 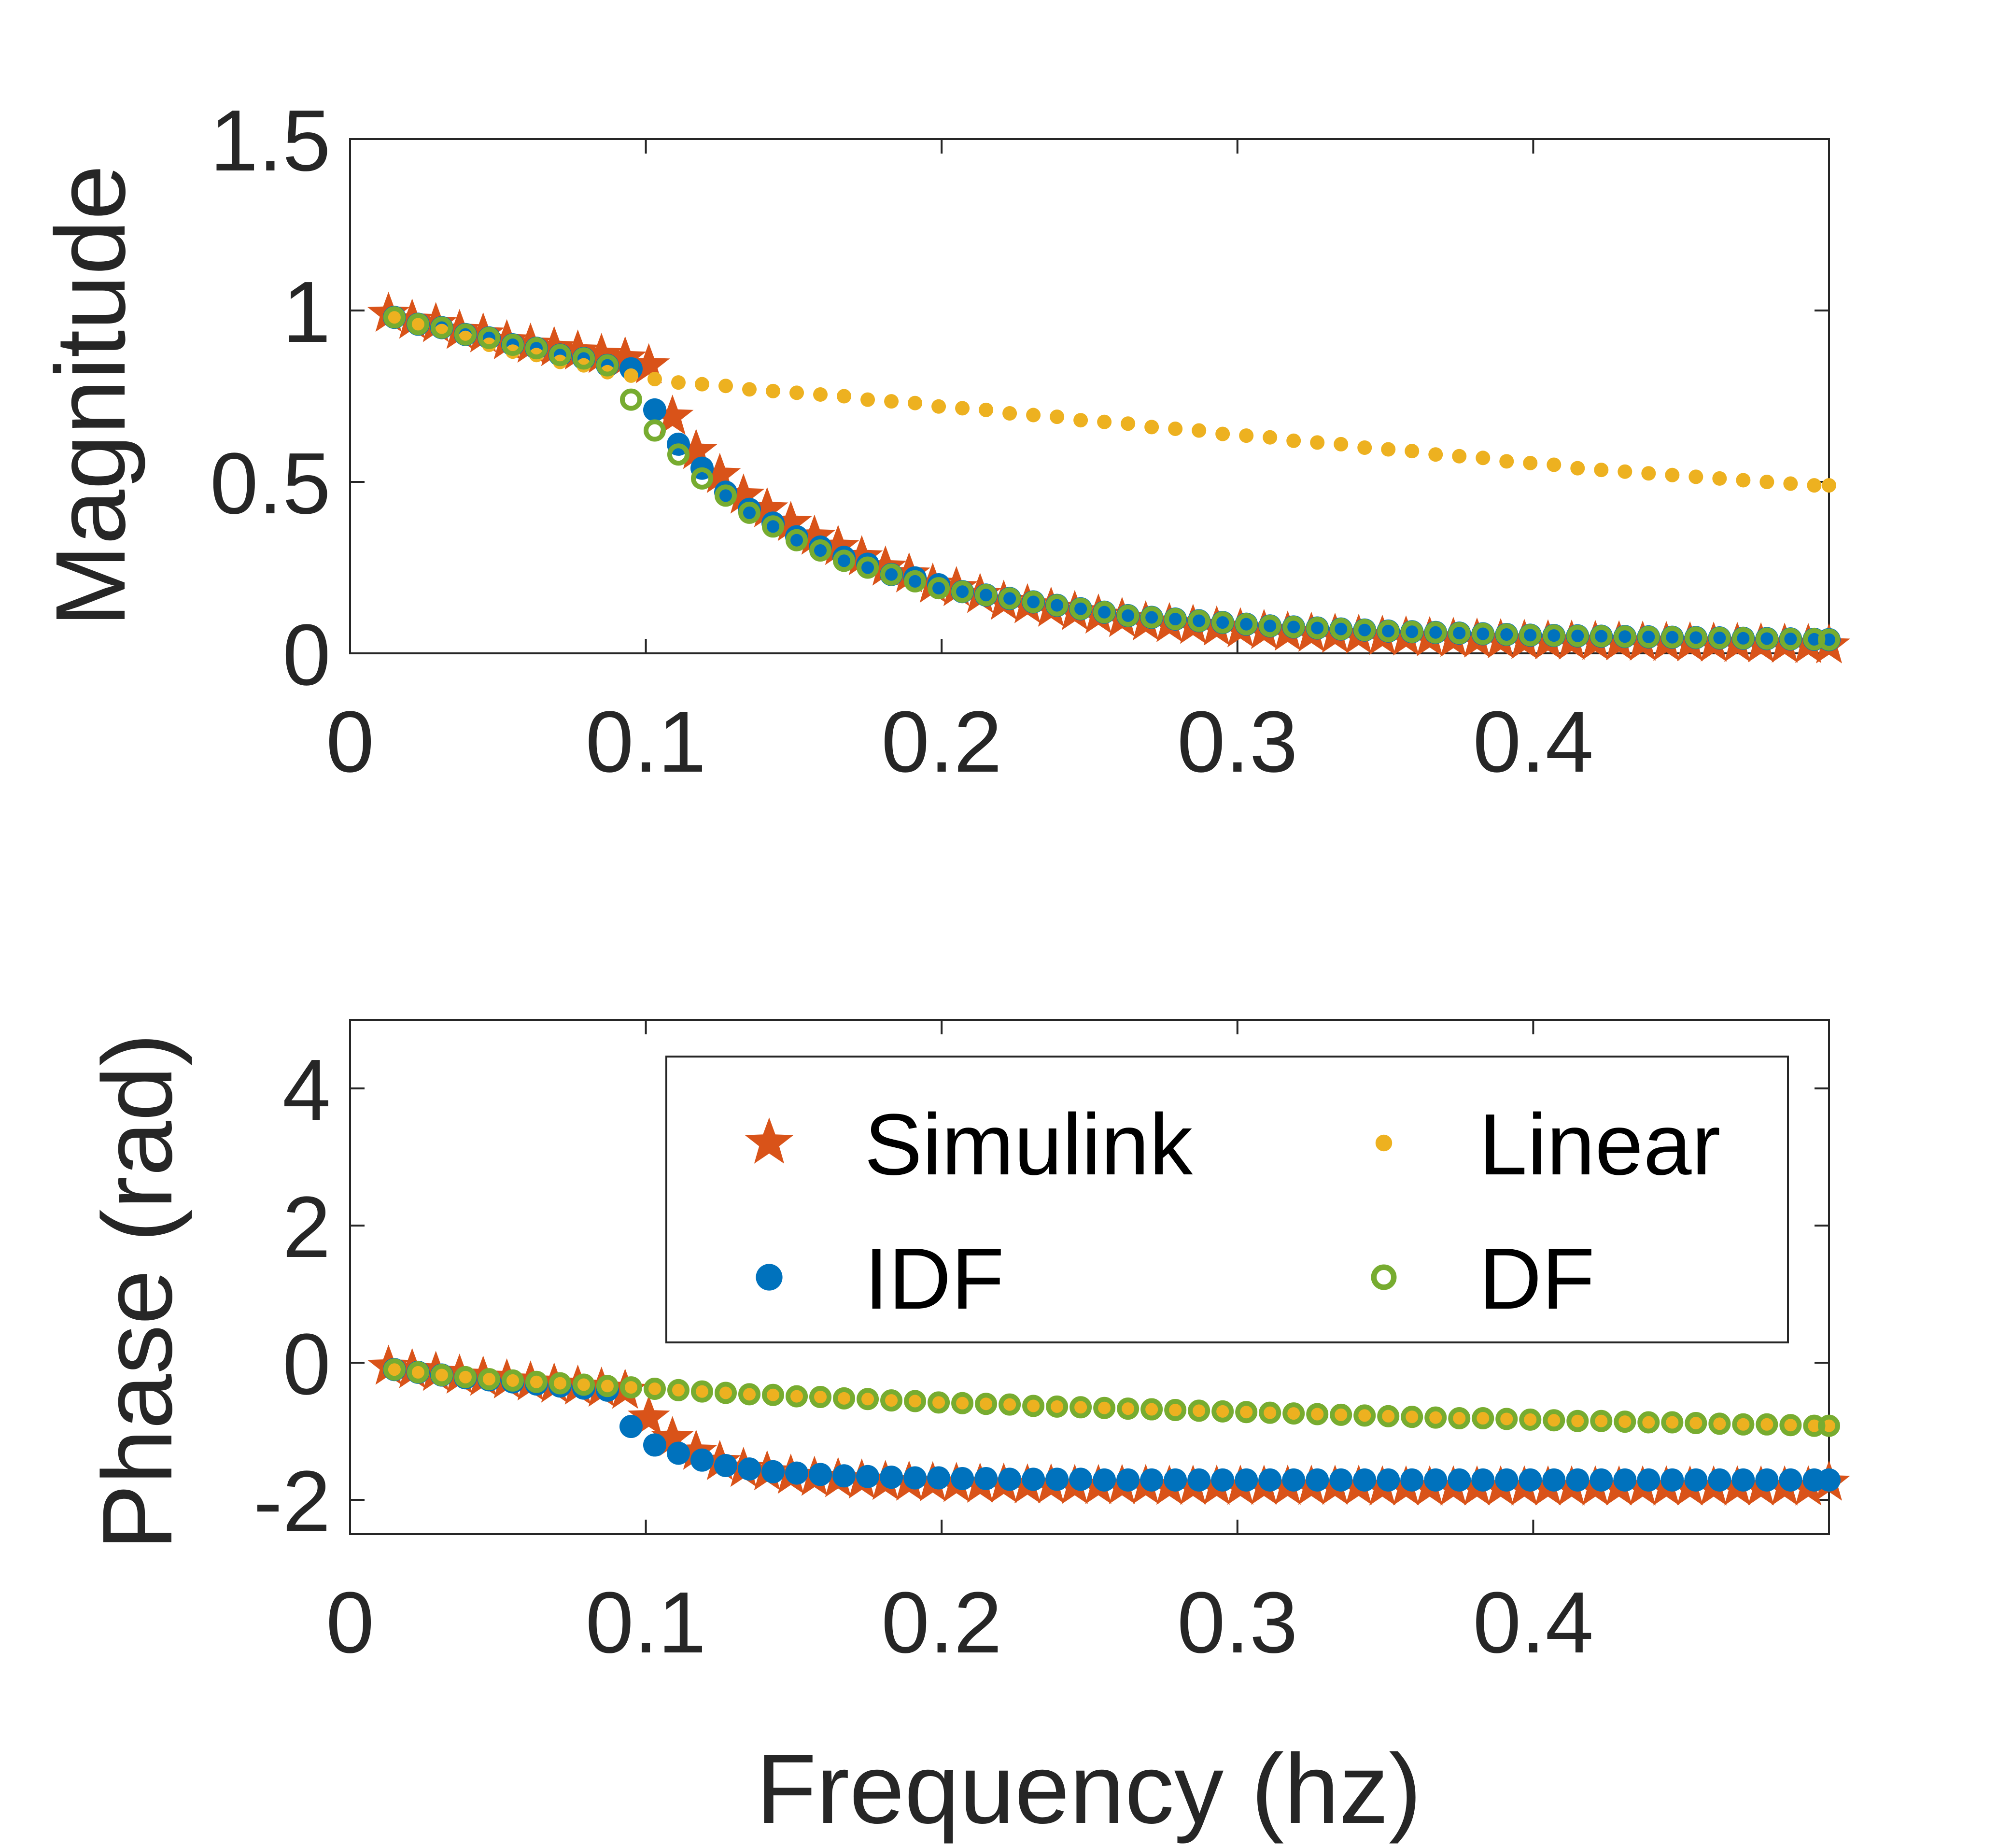 I want to click on legend-entry-simulink: Simulink, so click(x=969, y=1145).